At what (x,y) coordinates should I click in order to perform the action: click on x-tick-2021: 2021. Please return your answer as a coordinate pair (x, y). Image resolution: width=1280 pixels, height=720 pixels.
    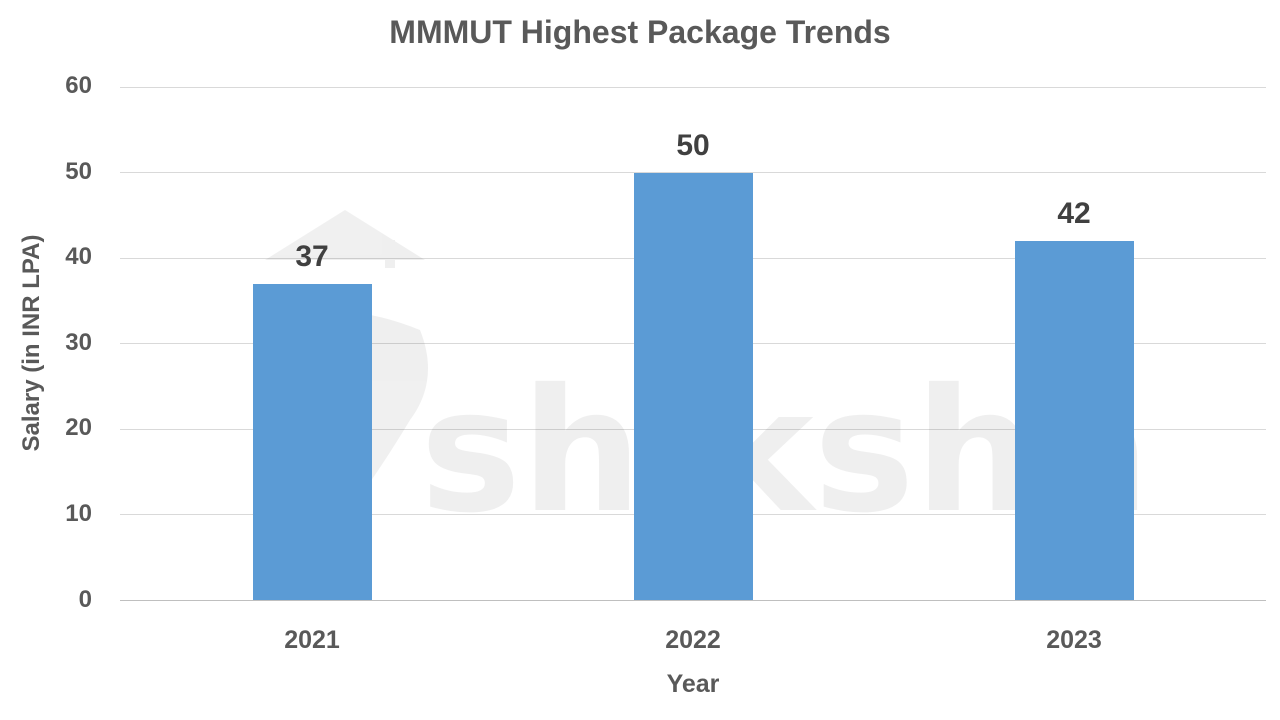
    Looking at the image, I should click on (312, 640).